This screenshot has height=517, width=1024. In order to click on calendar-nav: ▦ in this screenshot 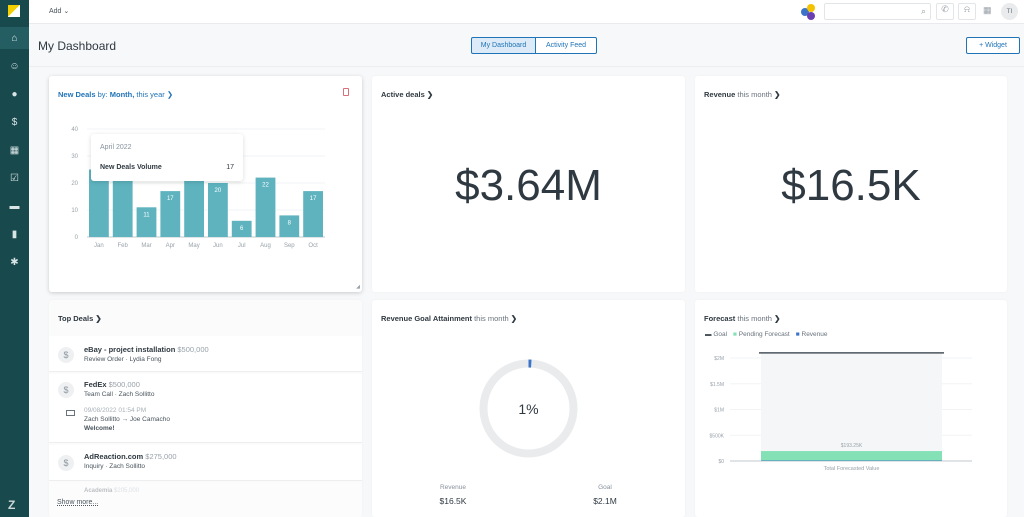, I will do `click(14, 150)`.